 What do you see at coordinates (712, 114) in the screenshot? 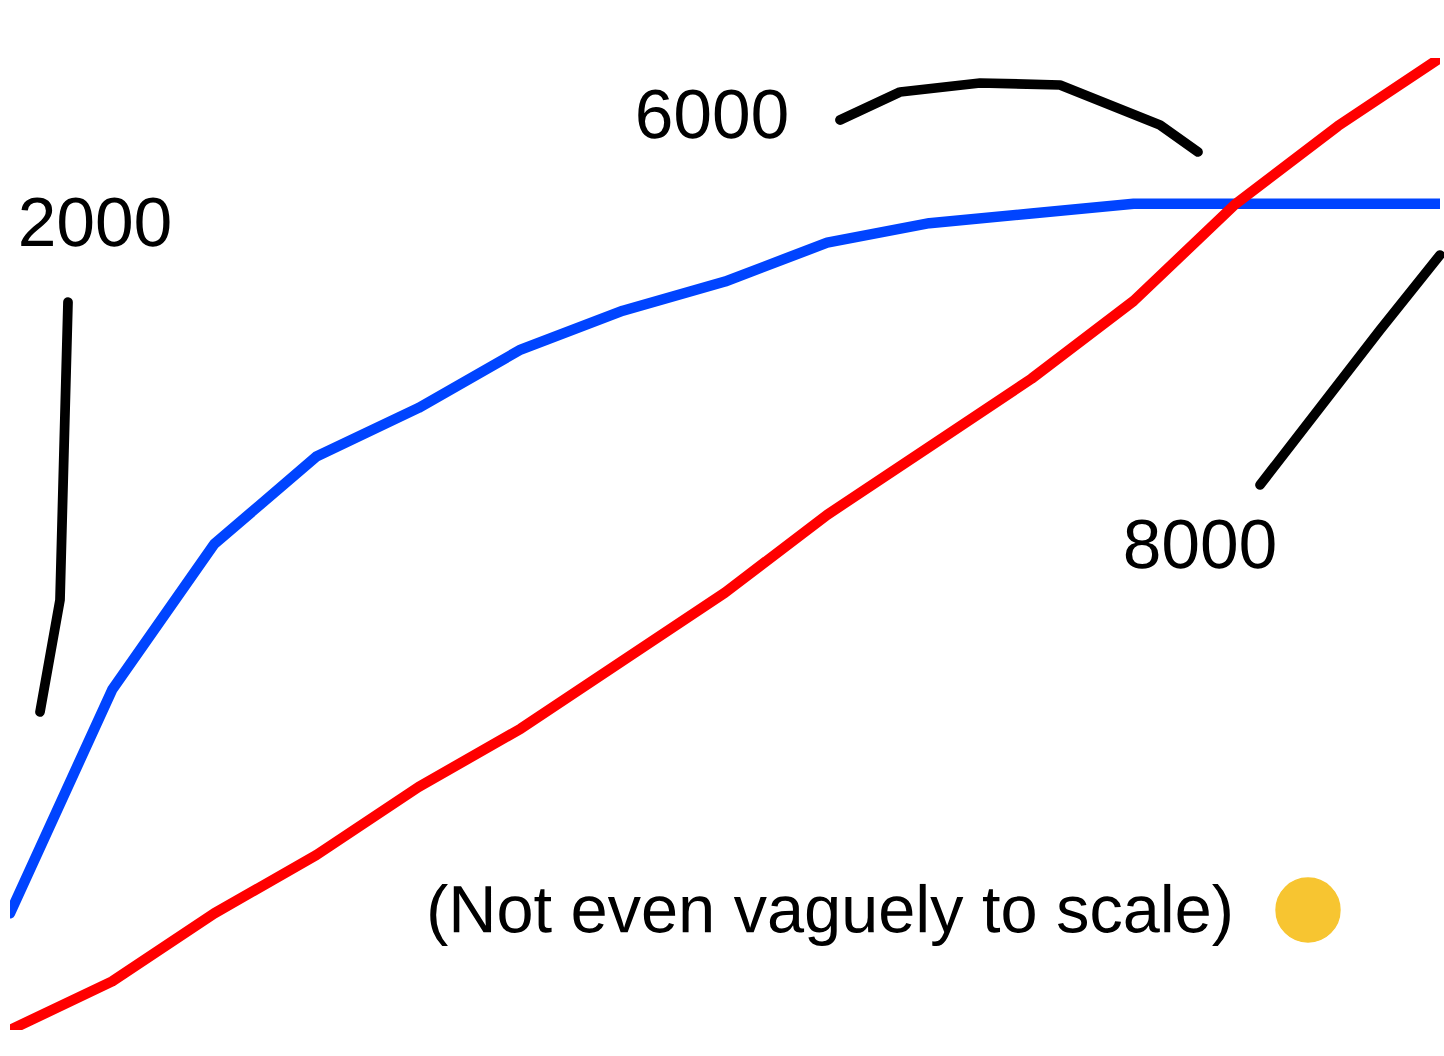
I see `annotation: 6000` at bounding box center [712, 114].